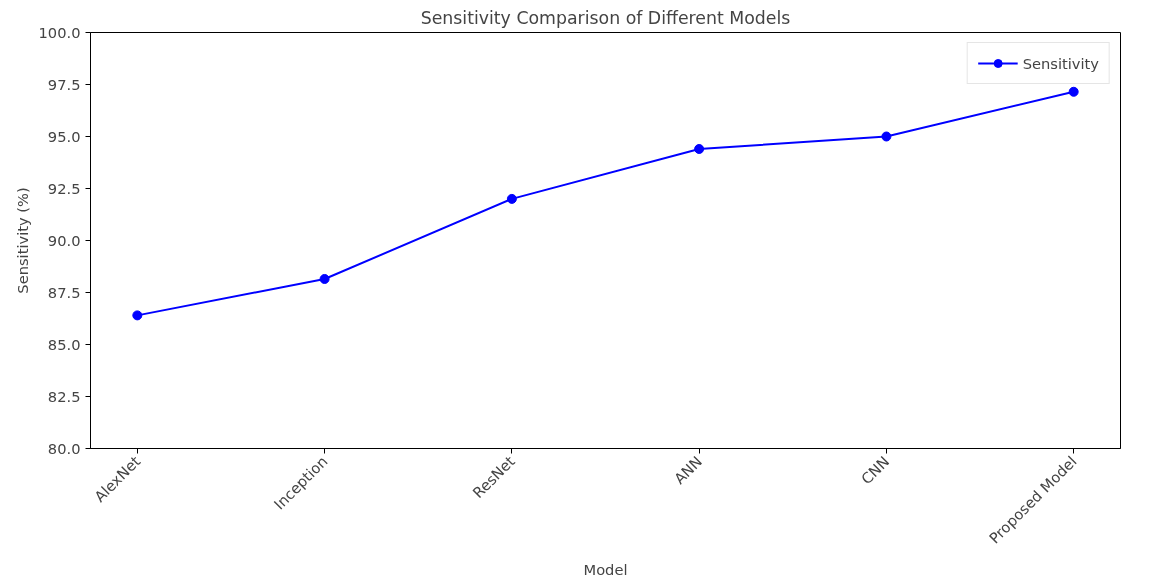 This screenshot has height=583, width=1154. Describe the element at coordinates (64, 84) in the screenshot. I see `y-tick-label: 97.5` at that location.